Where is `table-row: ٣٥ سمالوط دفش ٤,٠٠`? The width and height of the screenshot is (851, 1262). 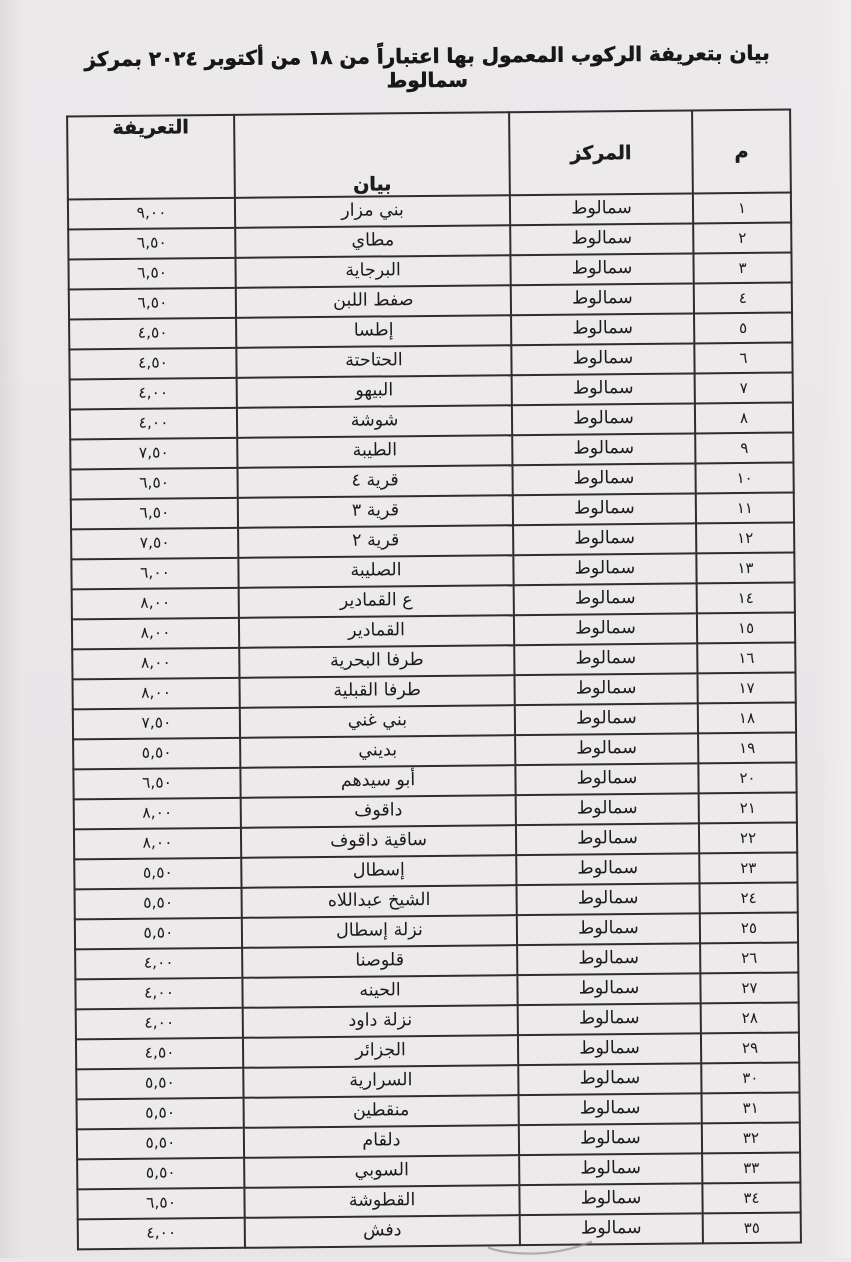 table-row: ٣٥ سمالوط دفش ٤,٠٠ is located at coordinates (439, 1231).